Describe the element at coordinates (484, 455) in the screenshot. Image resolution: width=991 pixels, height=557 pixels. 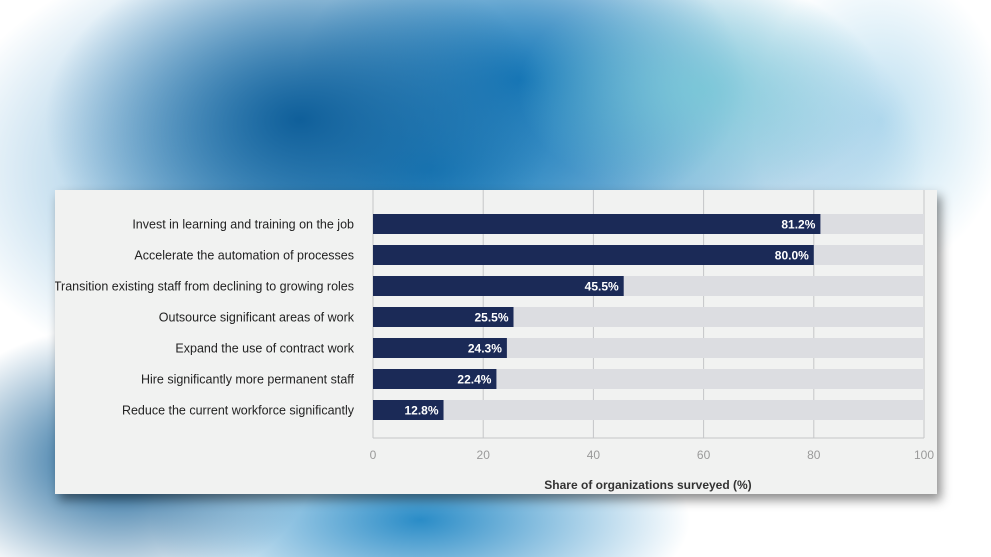
I see `x-tick-label: 20` at that location.